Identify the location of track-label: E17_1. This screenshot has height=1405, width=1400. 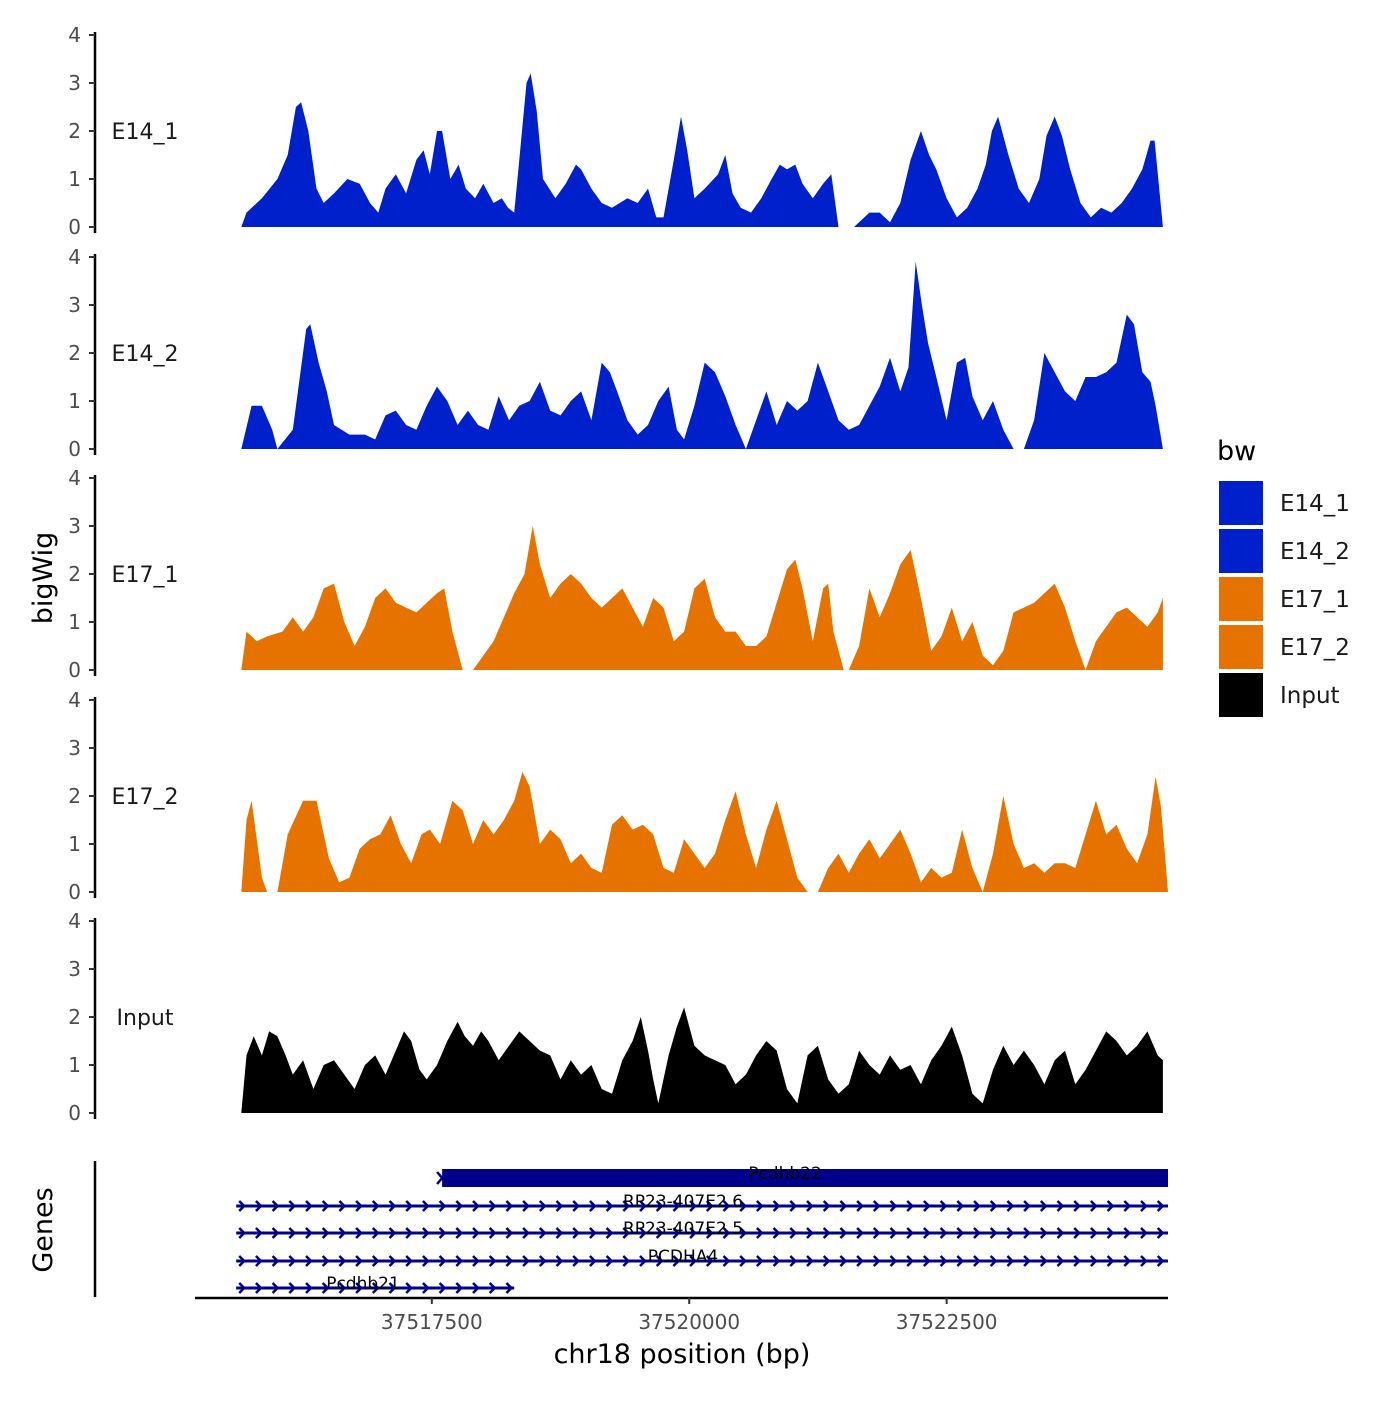
(145, 575).